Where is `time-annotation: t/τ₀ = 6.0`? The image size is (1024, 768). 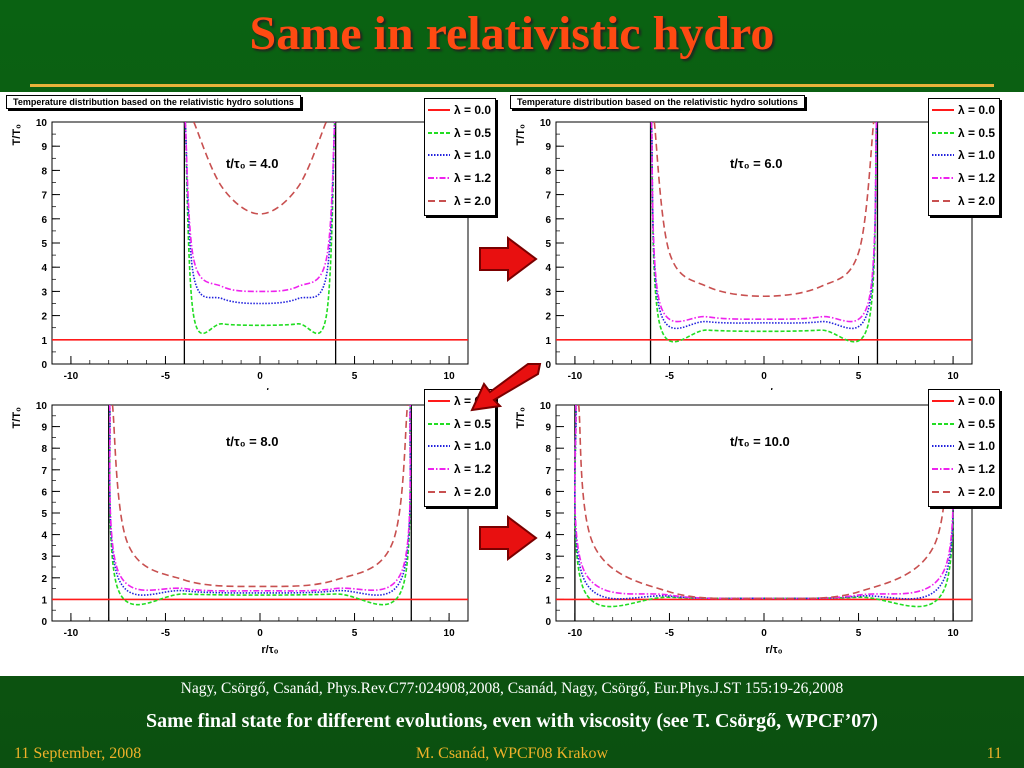 time-annotation: t/τ₀ = 6.0 is located at coordinates (756, 163).